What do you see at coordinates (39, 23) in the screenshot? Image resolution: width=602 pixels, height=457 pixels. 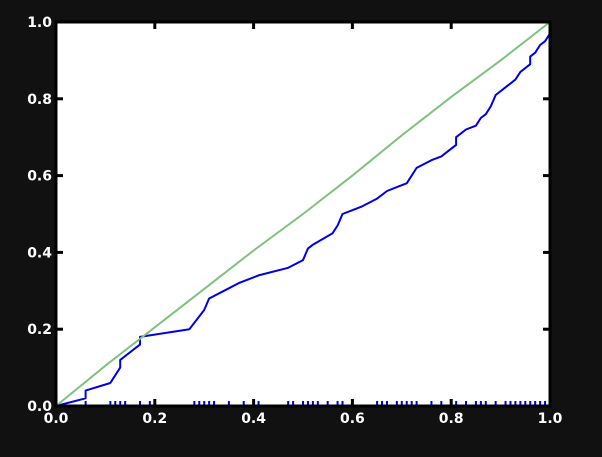 I see `y-tick-label: 1.0` at bounding box center [39, 23].